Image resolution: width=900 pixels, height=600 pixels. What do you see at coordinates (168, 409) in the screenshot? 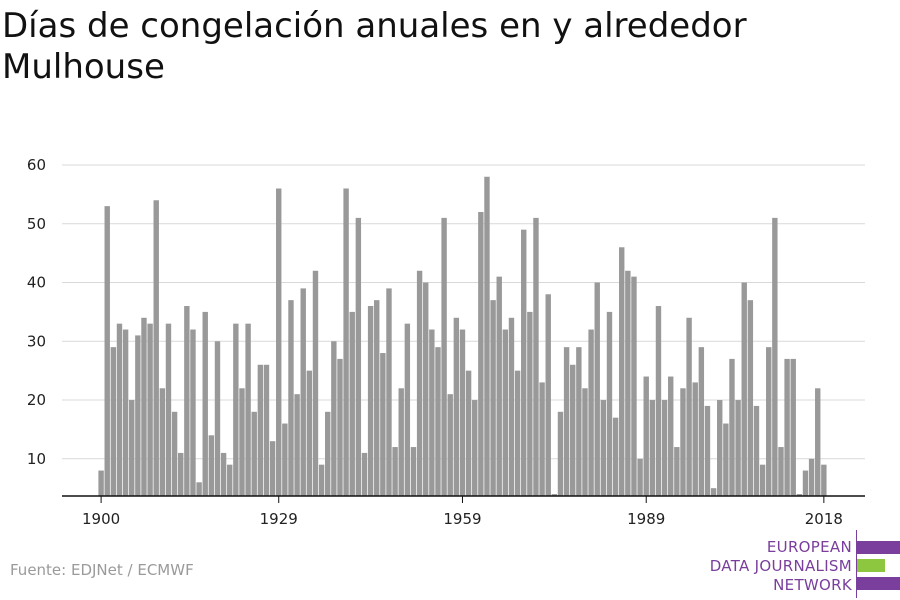
I see `bar-1911` at bounding box center [168, 409].